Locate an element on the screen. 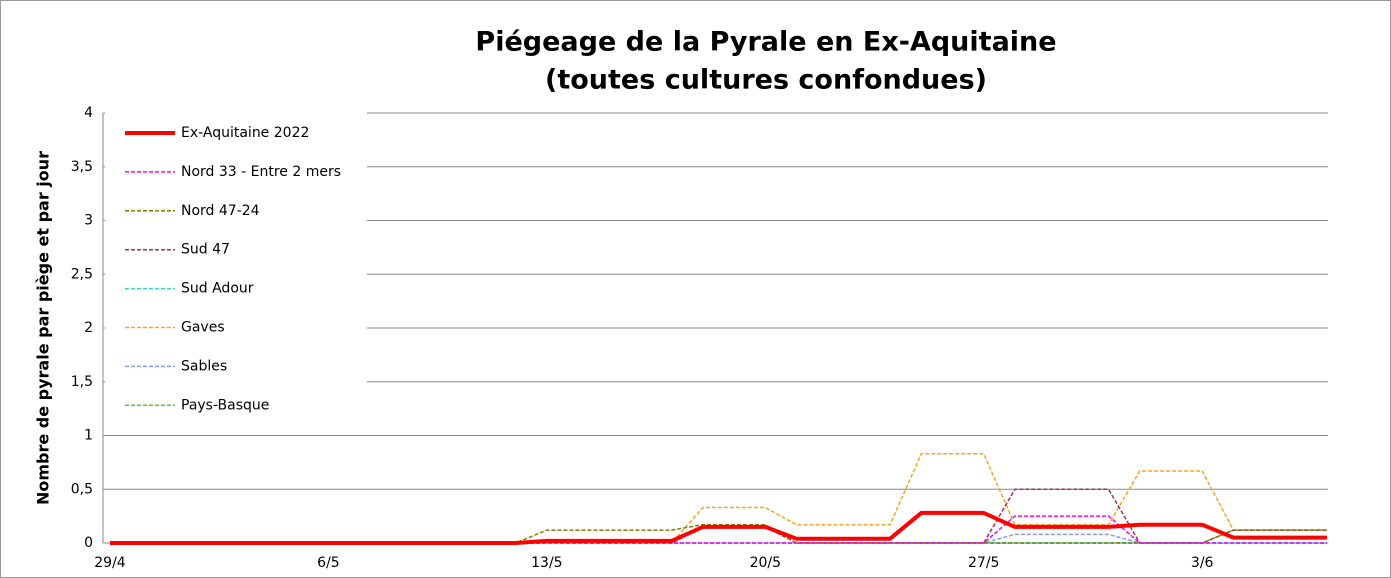 Image resolution: width=1391 pixels, height=578 pixels. y-tick-label: 1,5 is located at coordinates (82, 382).